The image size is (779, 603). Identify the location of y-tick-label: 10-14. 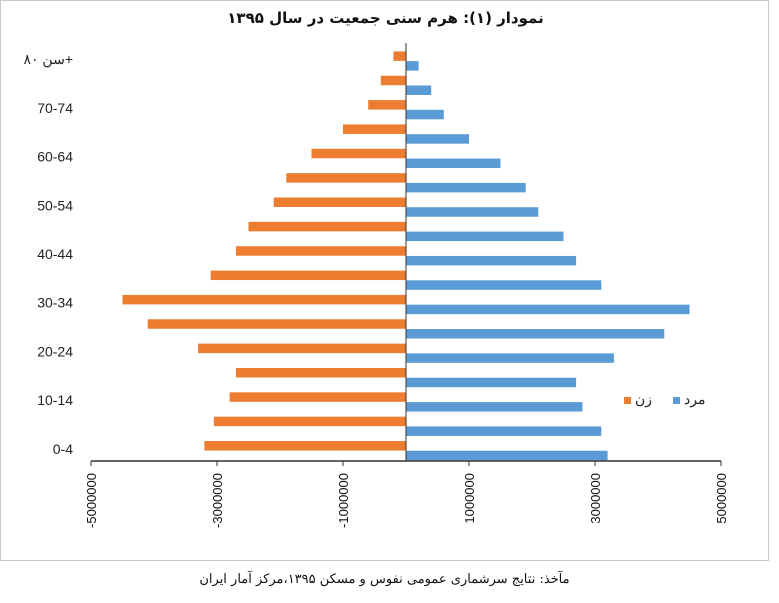
(55, 400).